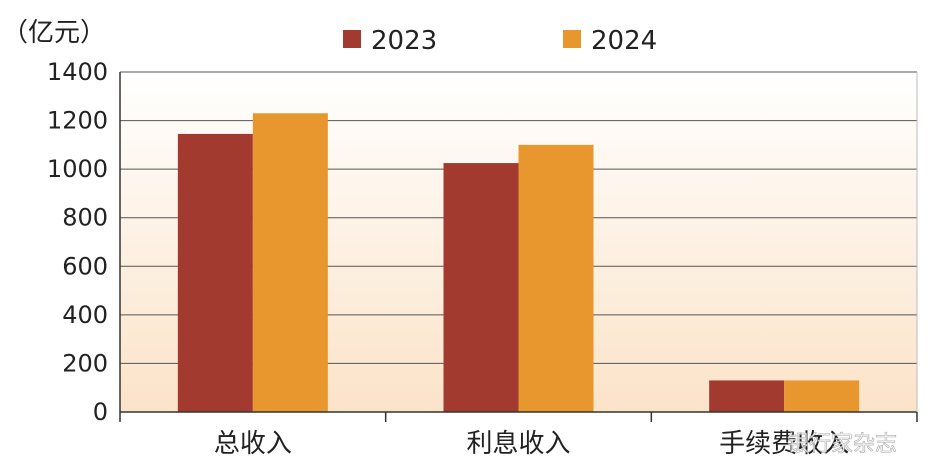  Describe the element at coordinates (500, 41) in the screenshot. I see `legend: 2023 2024` at that location.